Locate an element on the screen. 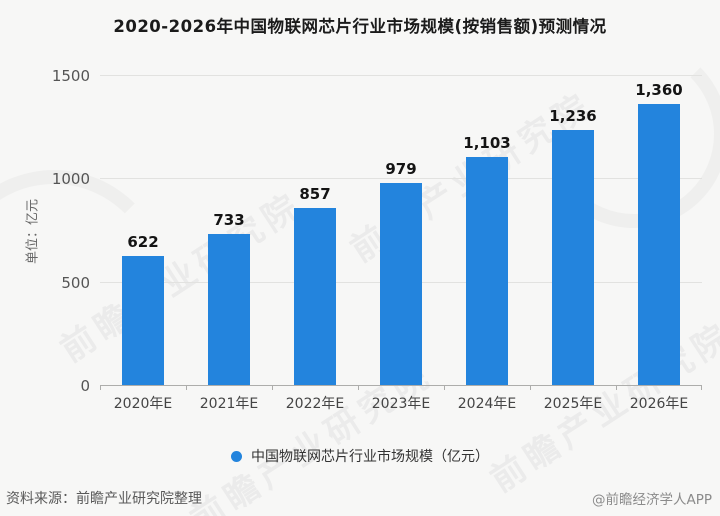 The width and height of the screenshot is (720, 516). x-axis-label: 2021年E is located at coordinates (229, 404).